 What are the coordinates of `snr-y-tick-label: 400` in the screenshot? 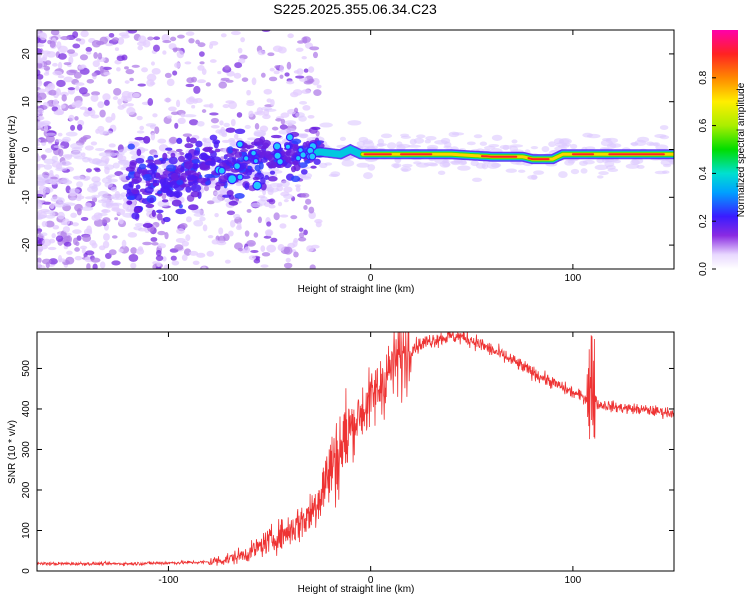 It's located at (26, 408).